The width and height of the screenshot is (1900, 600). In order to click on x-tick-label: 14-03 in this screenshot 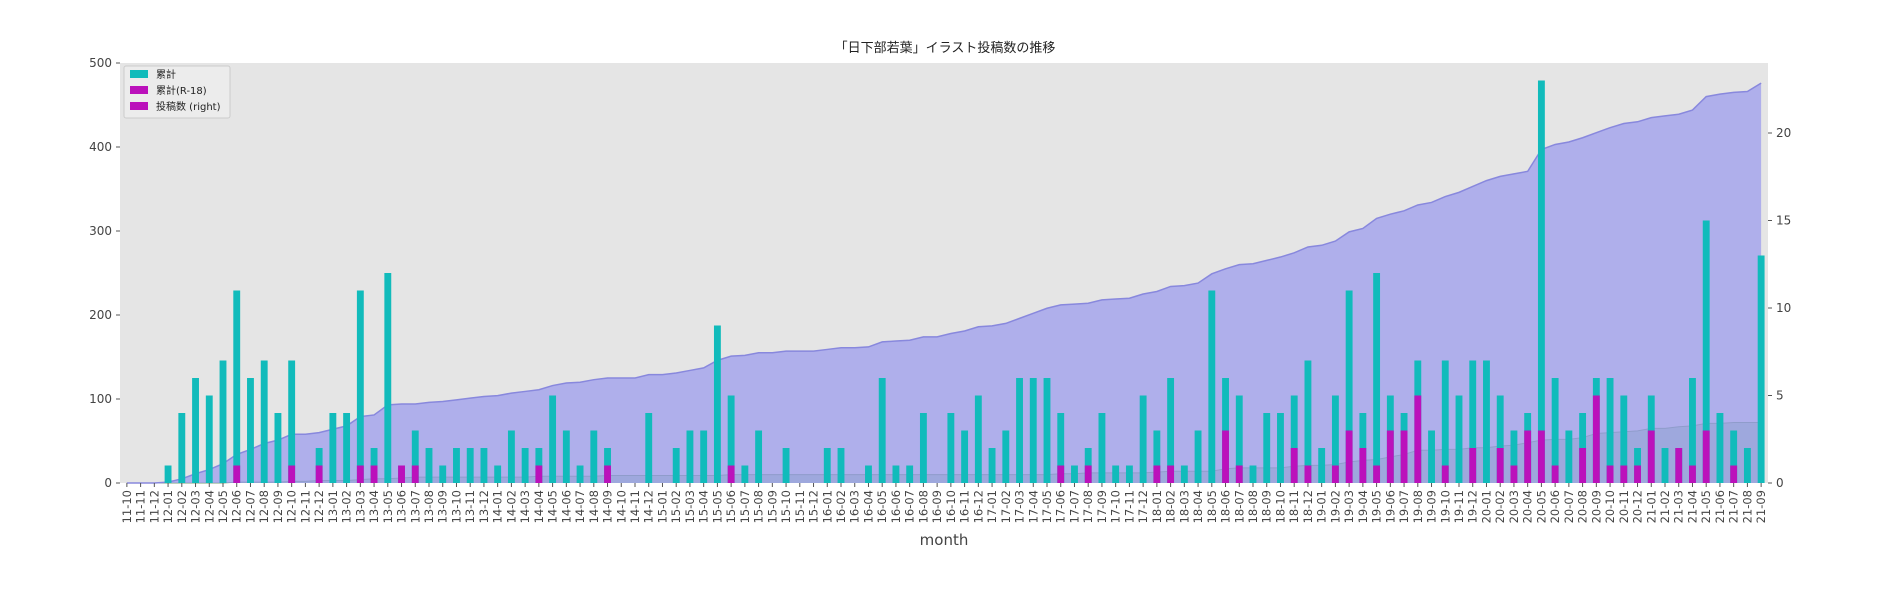, I will do `click(525, 506)`.